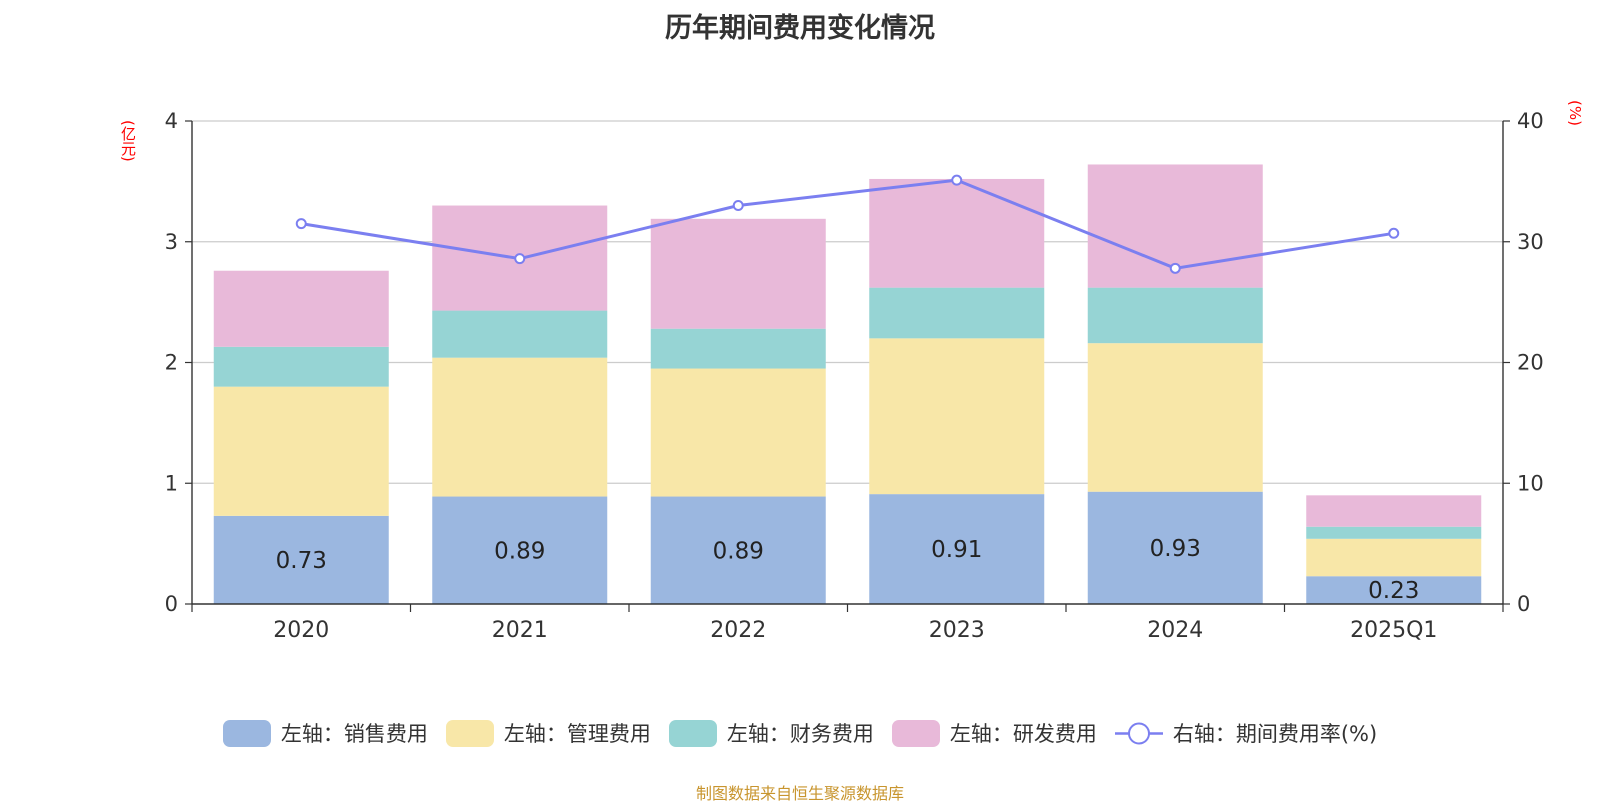 The height and width of the screenshot is (804, 1600). What do you see at coordinates (1393, 630) in the screenshot?
I see `x-axis-tick-label: 2025Q1` at bounding box center [1393, 630].